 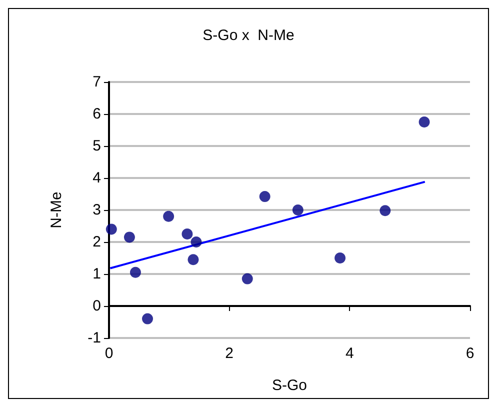 What do you see at coordinates (349, 353) in the screenshot?
I see `x-tick-label: 4` at bounding box center [349, 353].